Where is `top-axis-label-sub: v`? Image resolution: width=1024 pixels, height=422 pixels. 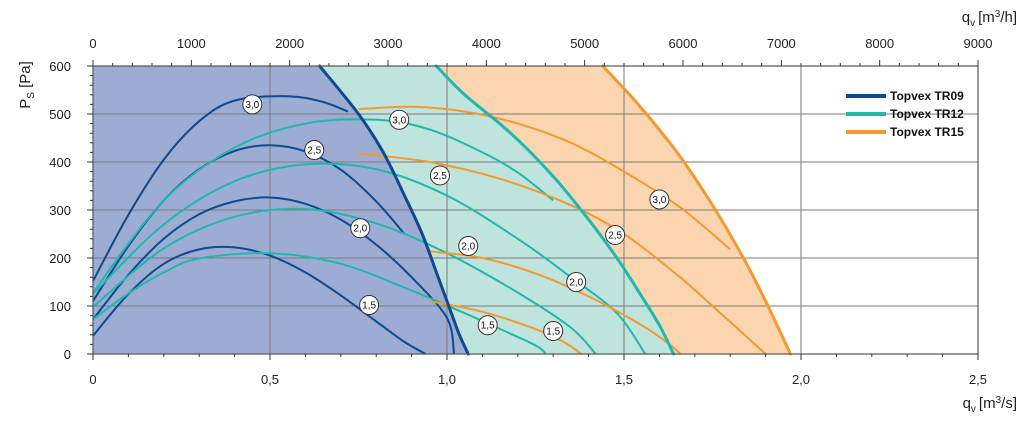
top-axis-label-sub: v is located at coordinates (972, 23).